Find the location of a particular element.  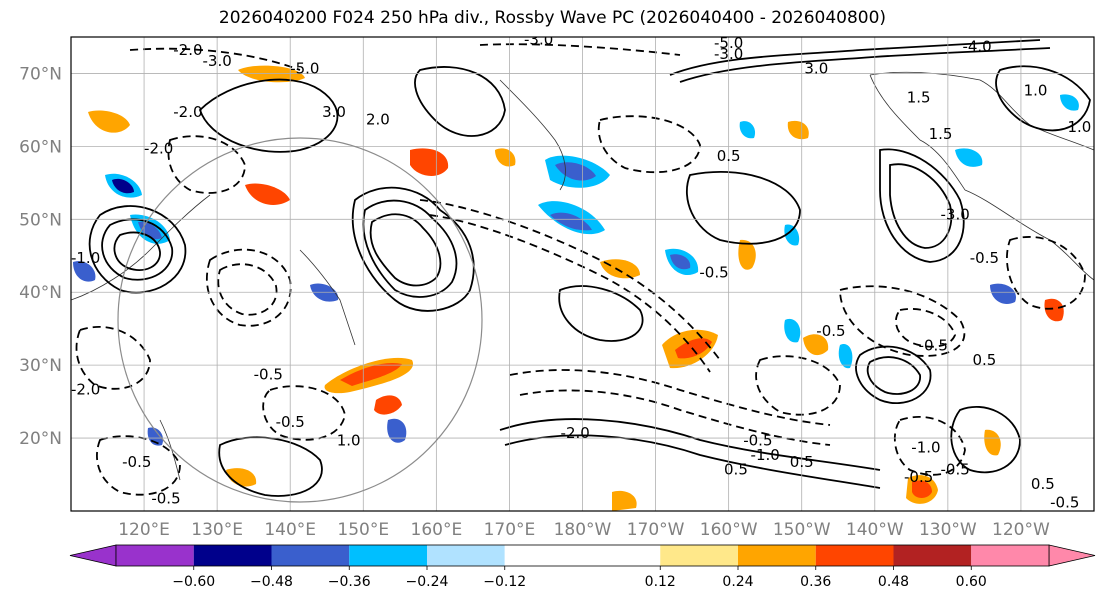

colorbar-under-extension is located at coordinates (93, 555).